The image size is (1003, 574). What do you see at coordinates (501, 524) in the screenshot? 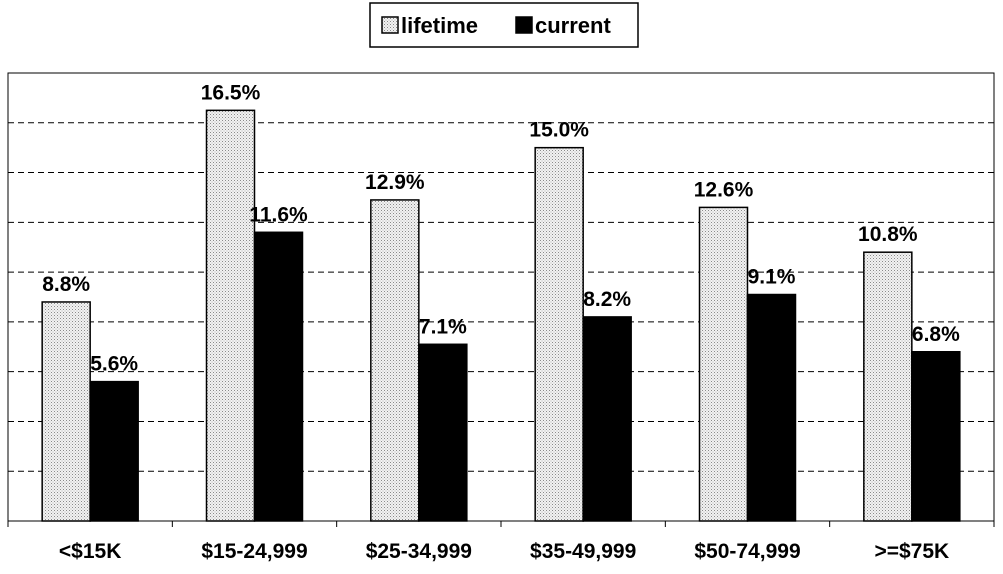
I see `x-axis-ticks` at bounding box center [501, 524].